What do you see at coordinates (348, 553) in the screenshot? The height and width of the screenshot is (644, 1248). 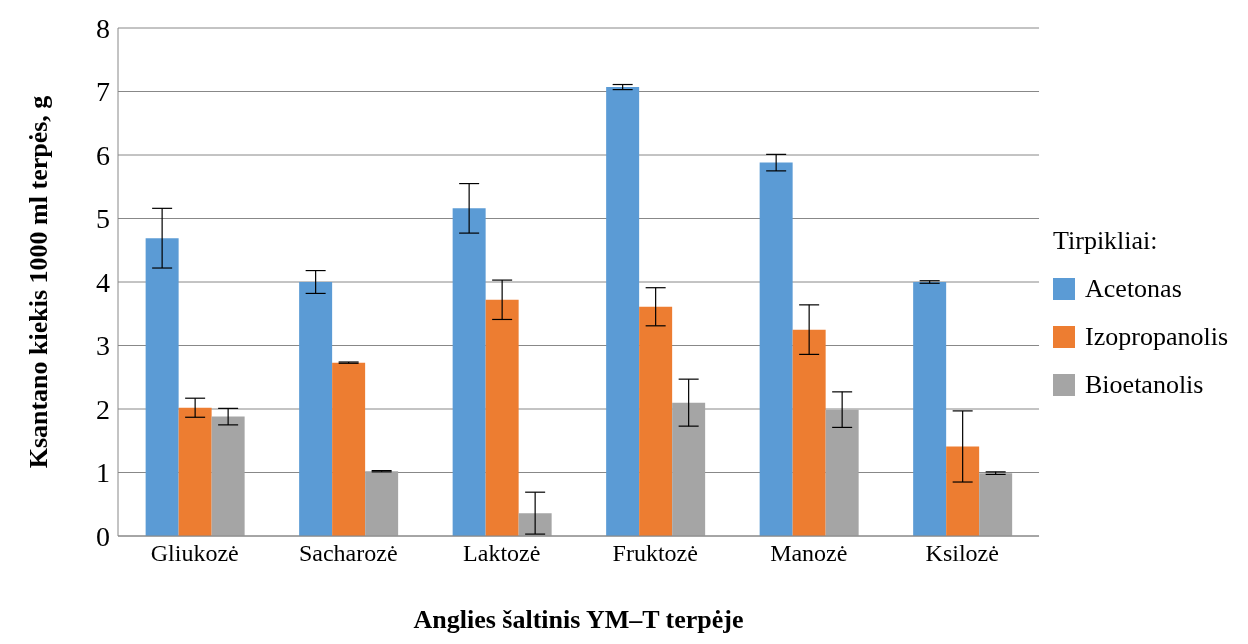 I see `x-tick-label: Sacharozė` at bounding box center [348, 553].